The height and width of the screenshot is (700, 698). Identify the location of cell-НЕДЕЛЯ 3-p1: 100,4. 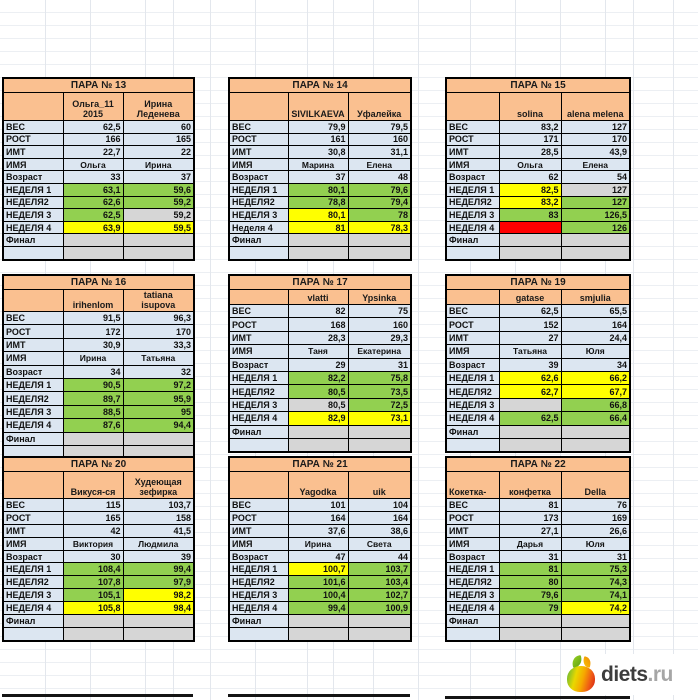
(318, 595).